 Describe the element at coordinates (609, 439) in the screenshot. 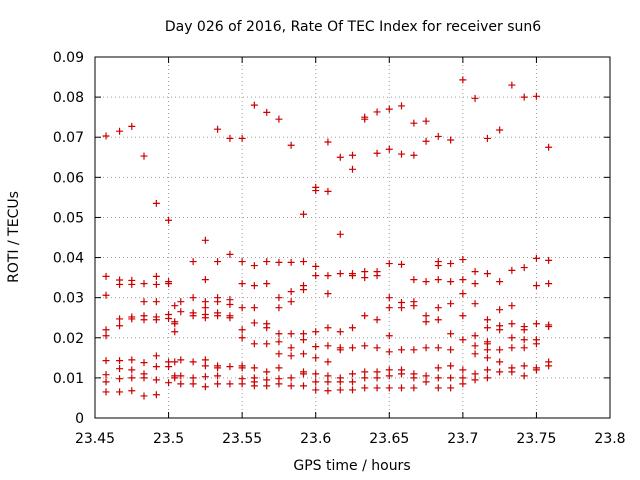

I see `x-tick-label: 23.8` at that location.